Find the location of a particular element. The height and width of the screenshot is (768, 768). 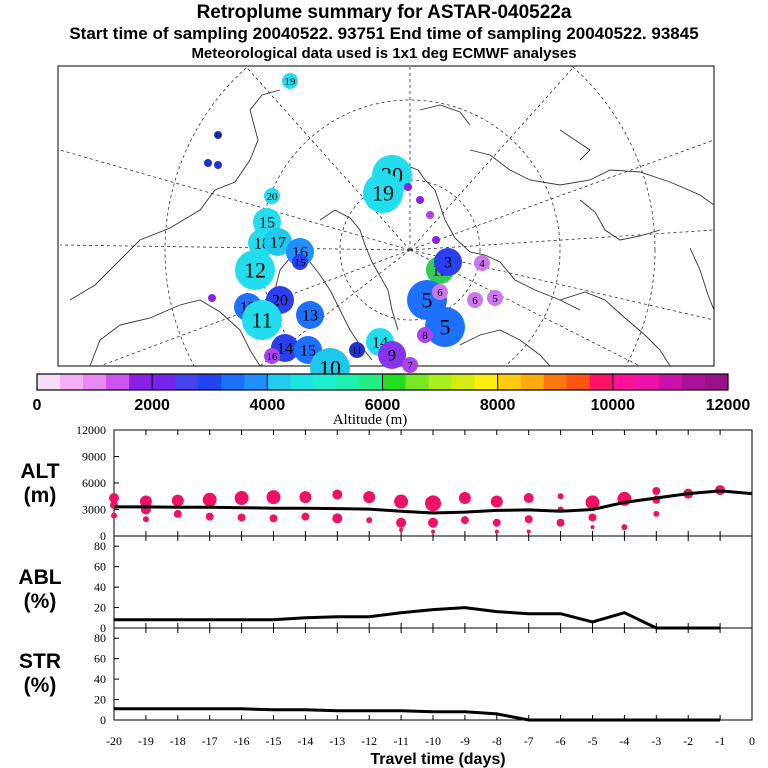

x-tick-label: -13 is located at coordinates (337, 741).